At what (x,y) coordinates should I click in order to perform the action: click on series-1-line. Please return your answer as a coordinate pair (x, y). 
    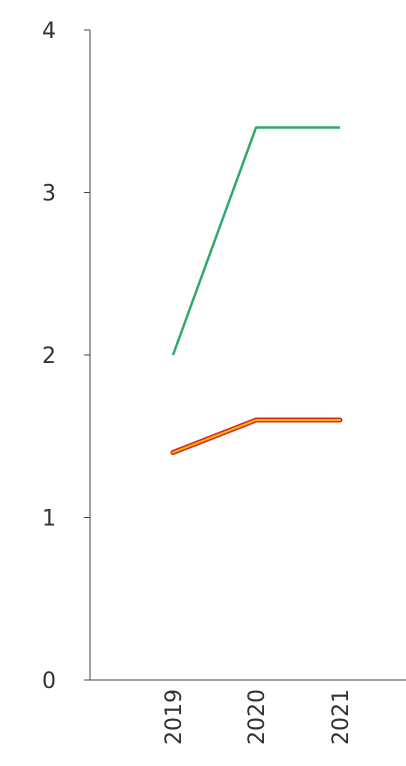
    Looking at the image, I should click on (255, 241).